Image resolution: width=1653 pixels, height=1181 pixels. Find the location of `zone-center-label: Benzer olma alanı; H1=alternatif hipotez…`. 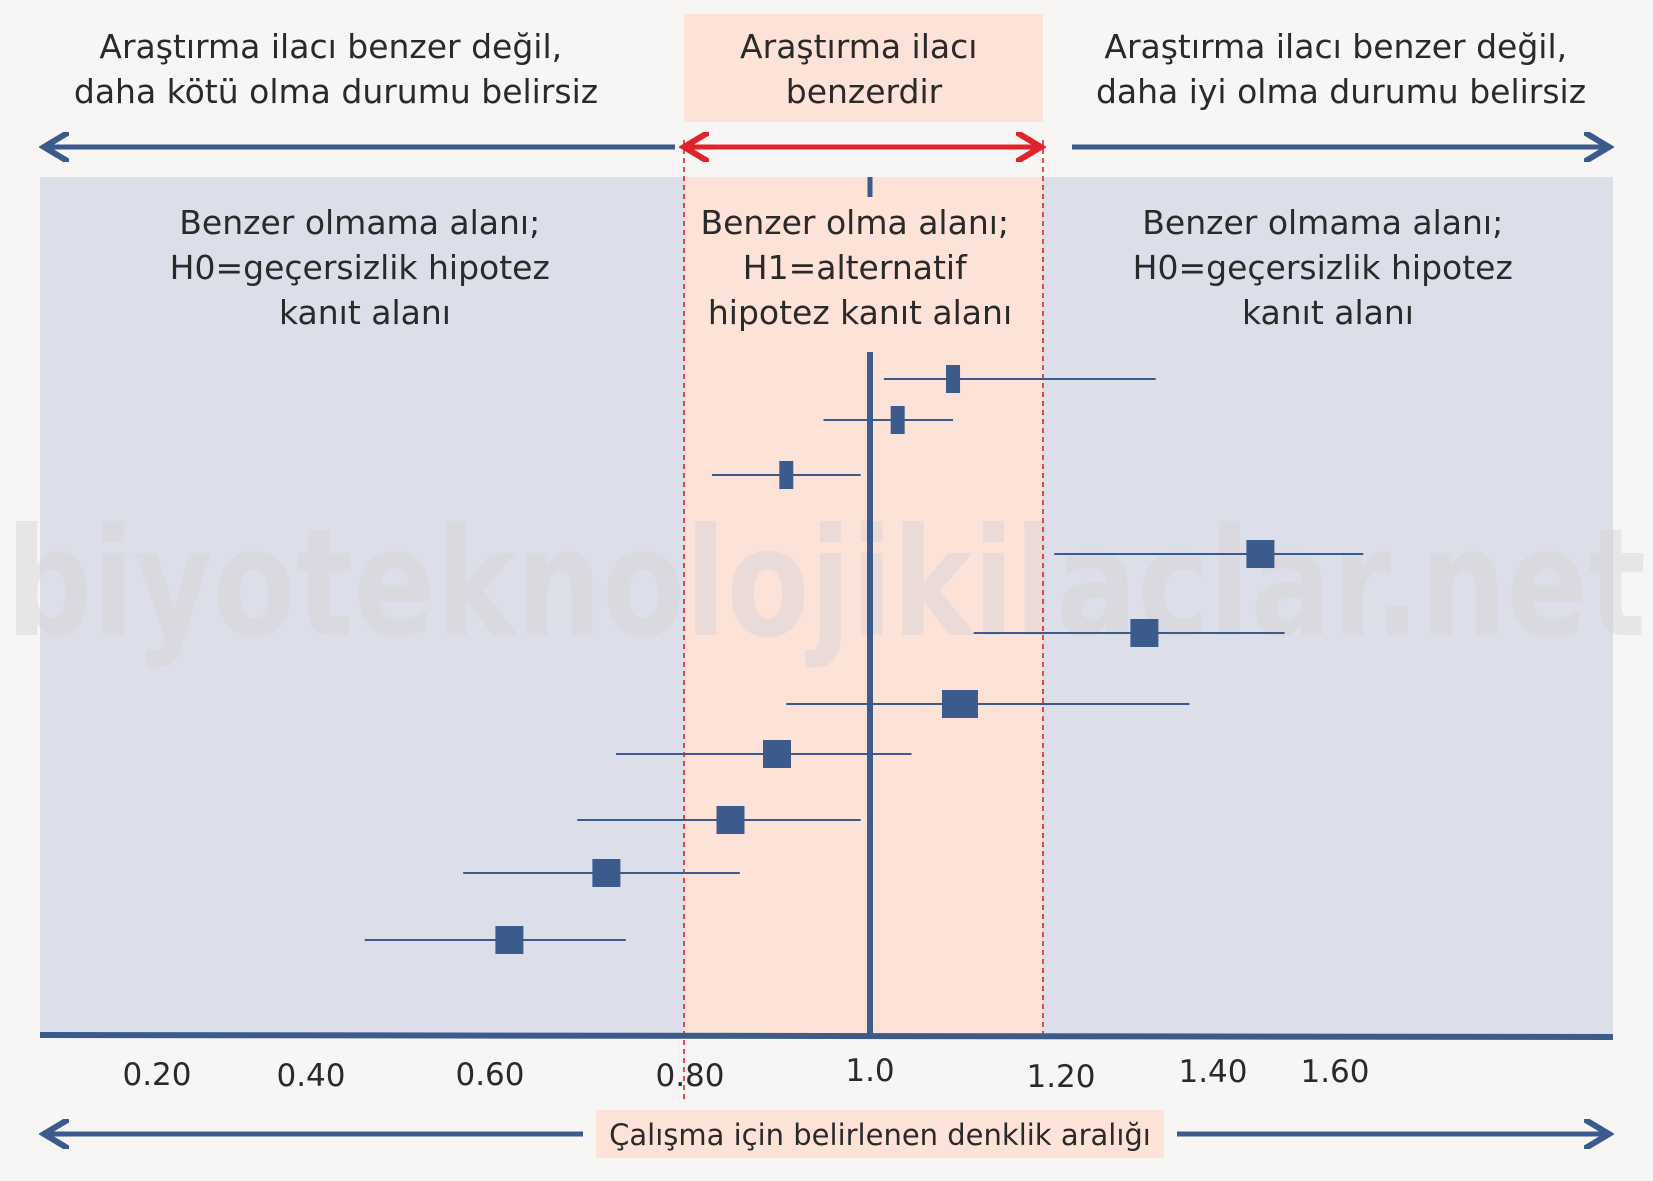

zone-center-label: Benzer olma alanı; H1=alternatif hipotez… is located at coordinates (859, 267).